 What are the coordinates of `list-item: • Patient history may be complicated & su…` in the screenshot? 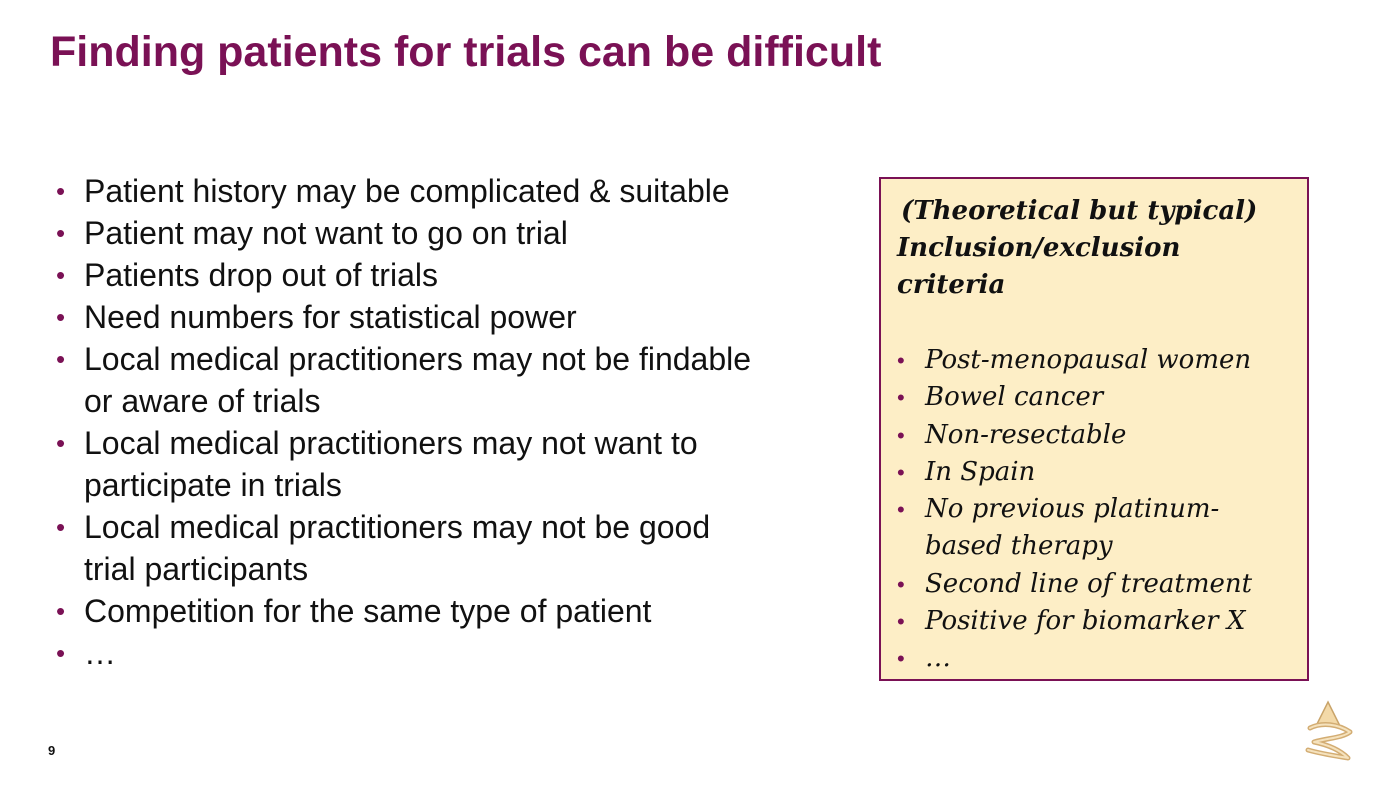 It's located at (451, 191).